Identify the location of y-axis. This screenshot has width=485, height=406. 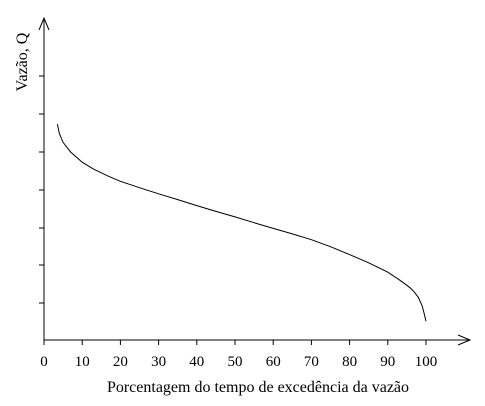
(44, 178).